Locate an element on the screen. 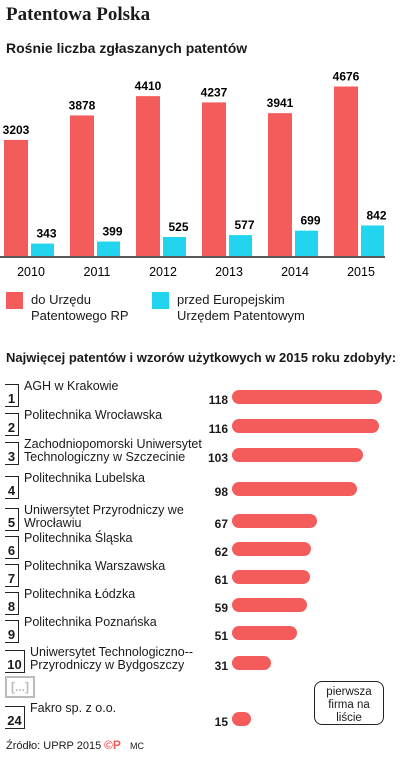 Image resolution: width=400 pixels, height=760 pixels. bar-urzad-rp-2015 is located at coordinates (346, 171).